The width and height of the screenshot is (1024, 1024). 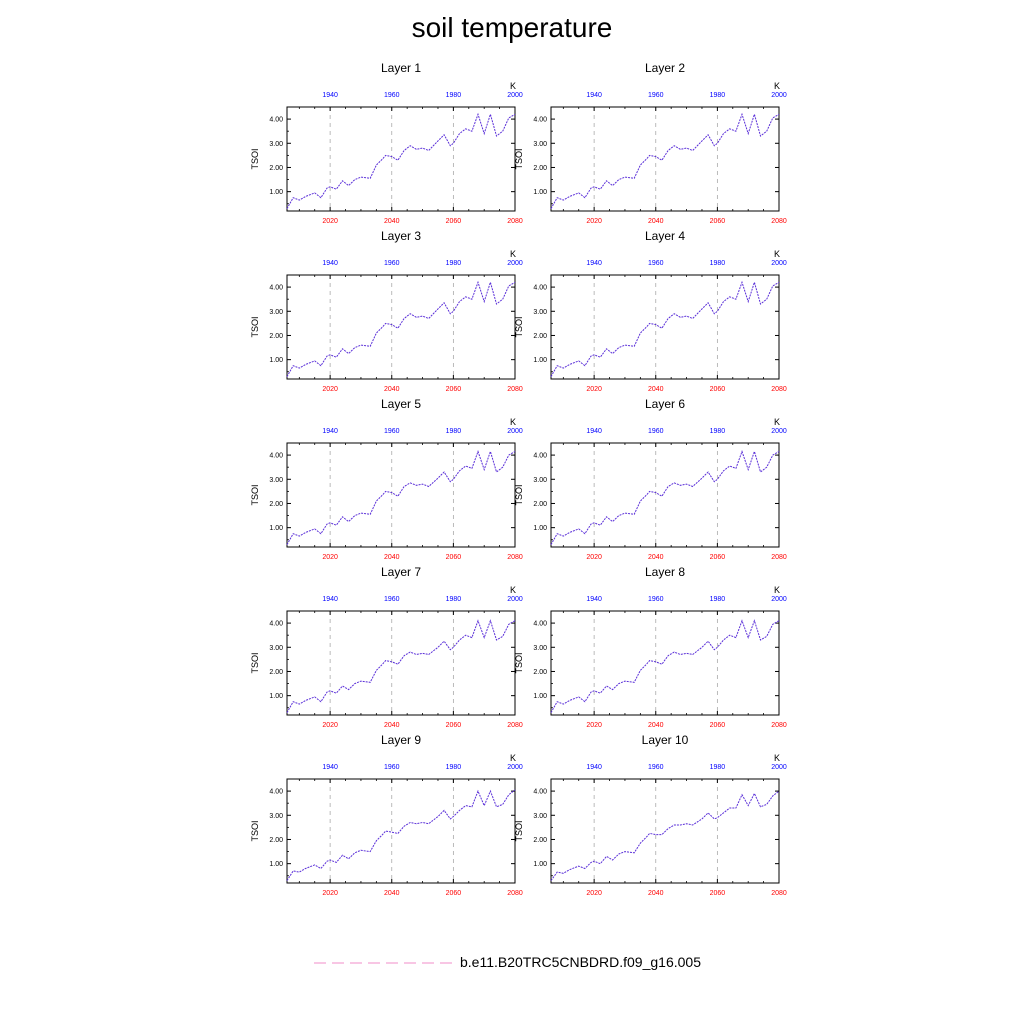 I want to click on panel-title: Layer 10, so click(x=665, y=740).